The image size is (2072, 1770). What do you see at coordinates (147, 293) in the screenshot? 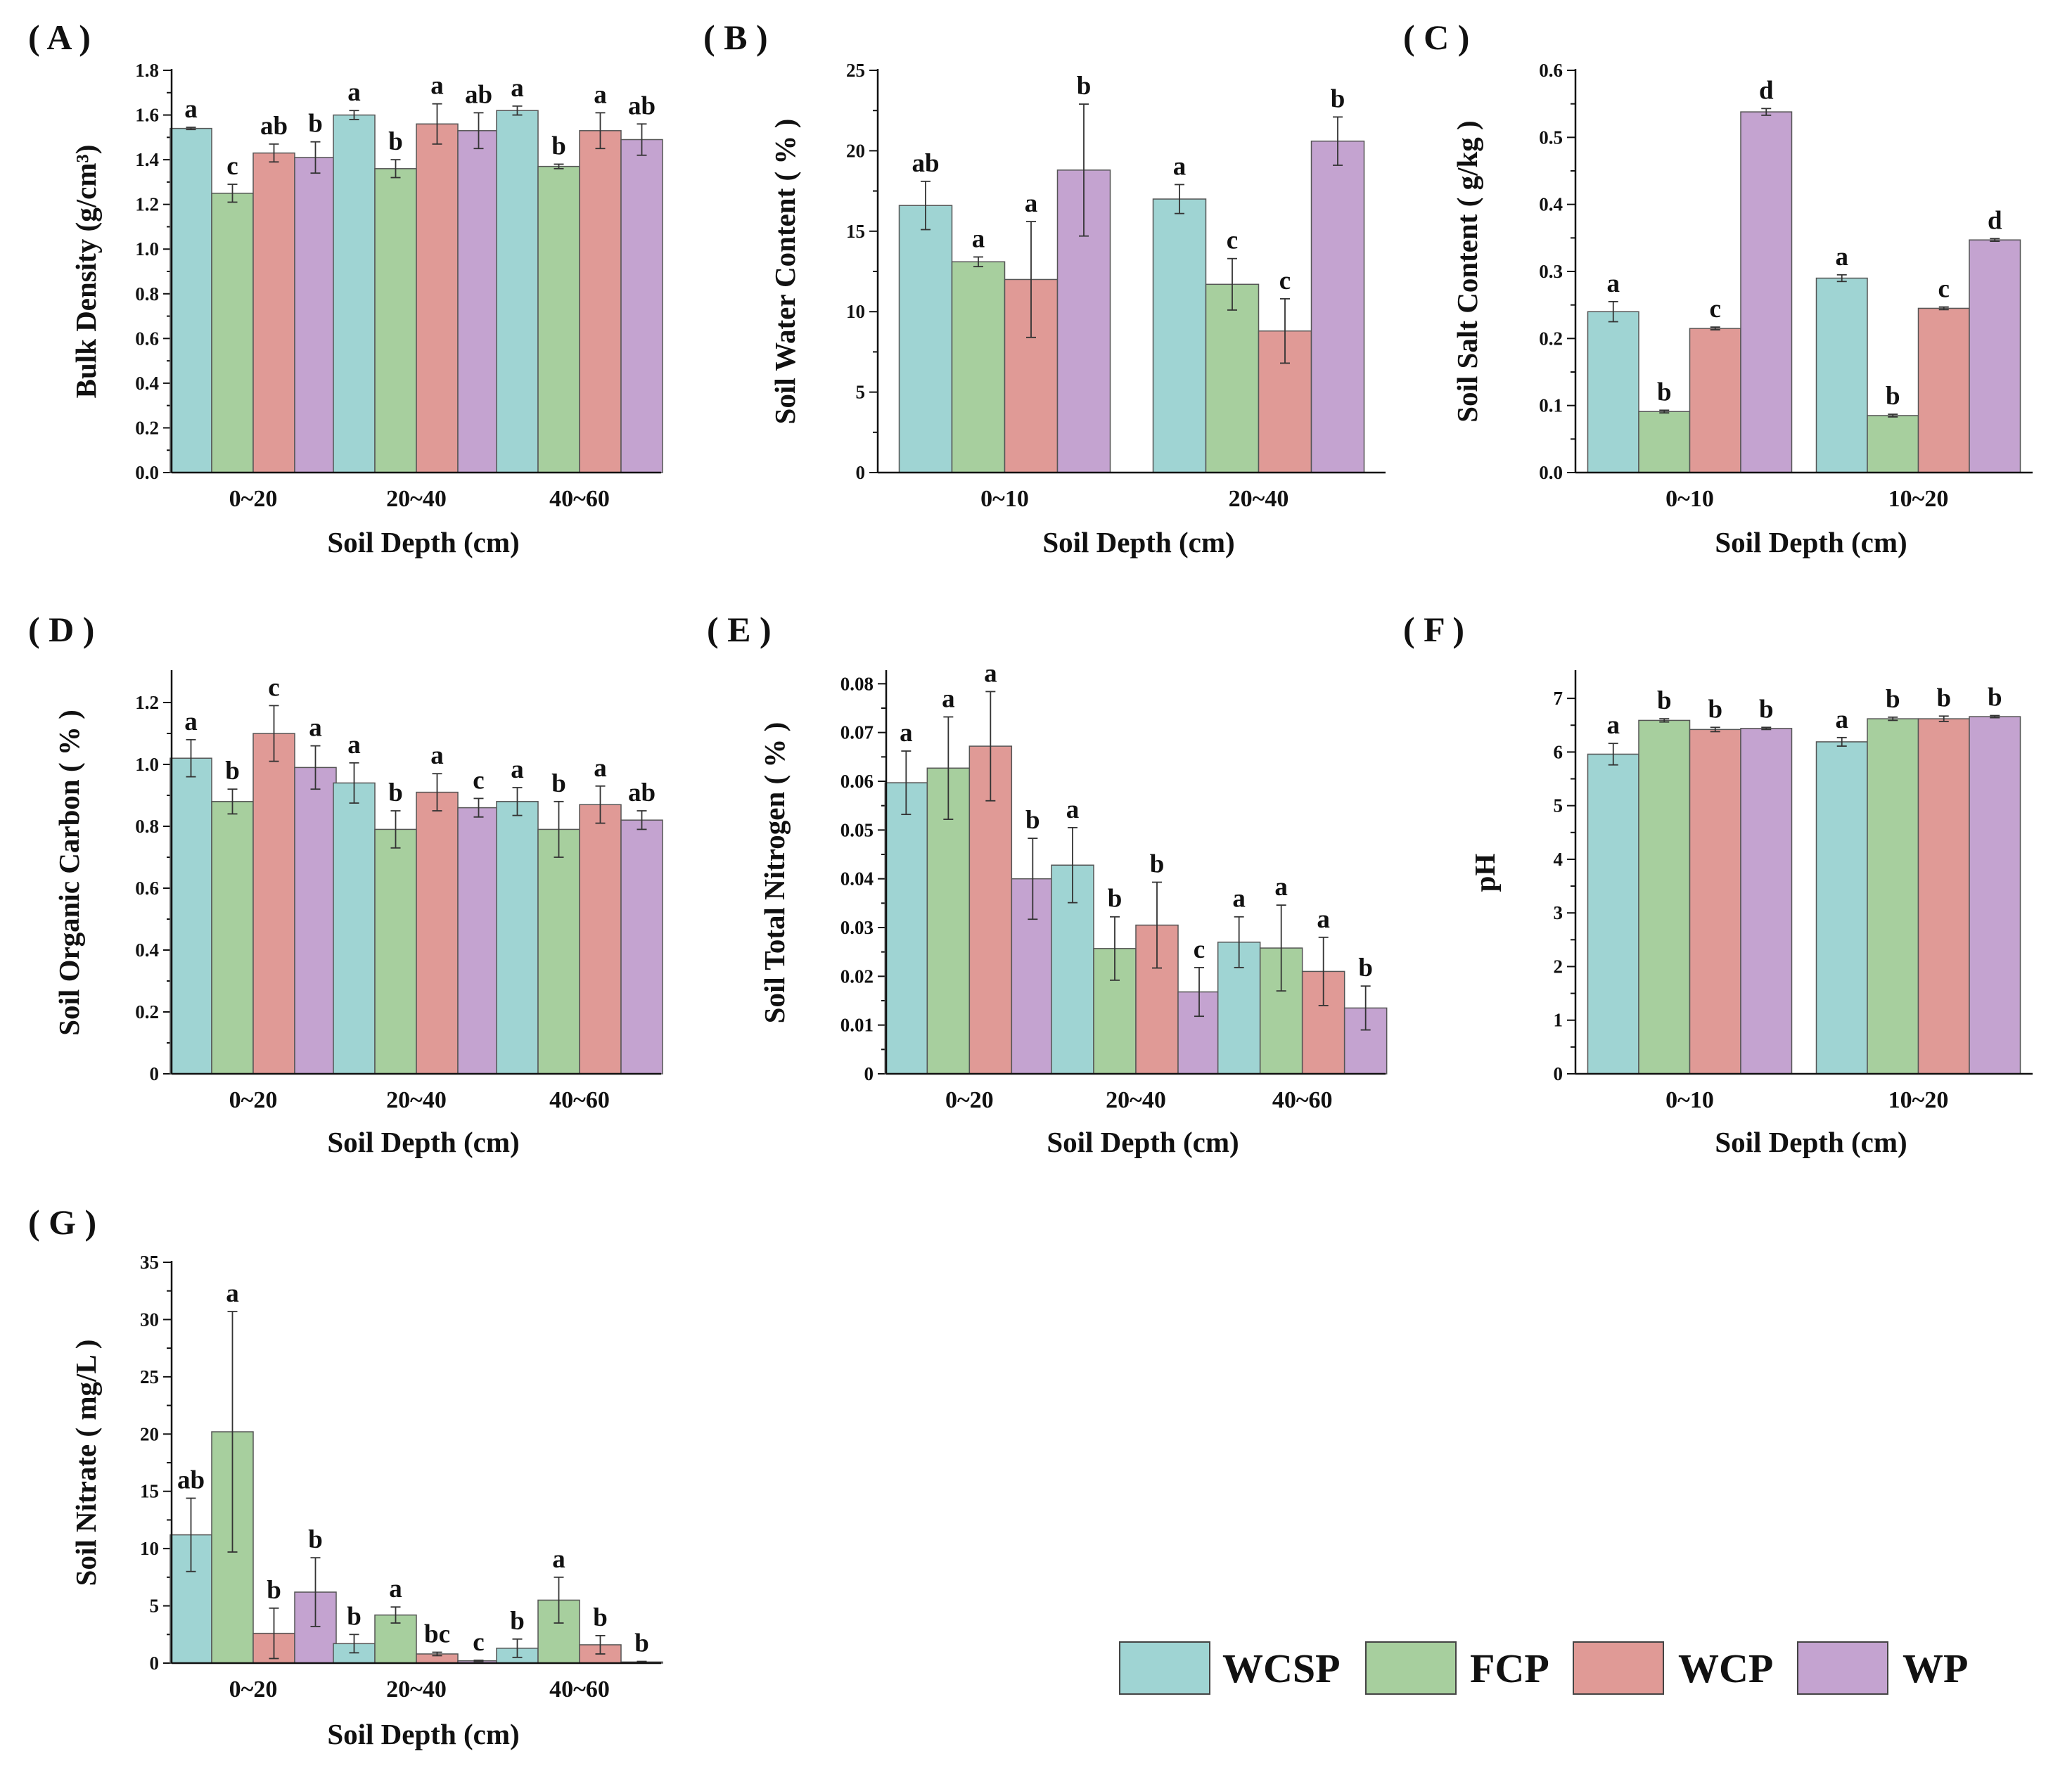
I see `y-tick-label: 0.8` at bounding box center [147, 293].